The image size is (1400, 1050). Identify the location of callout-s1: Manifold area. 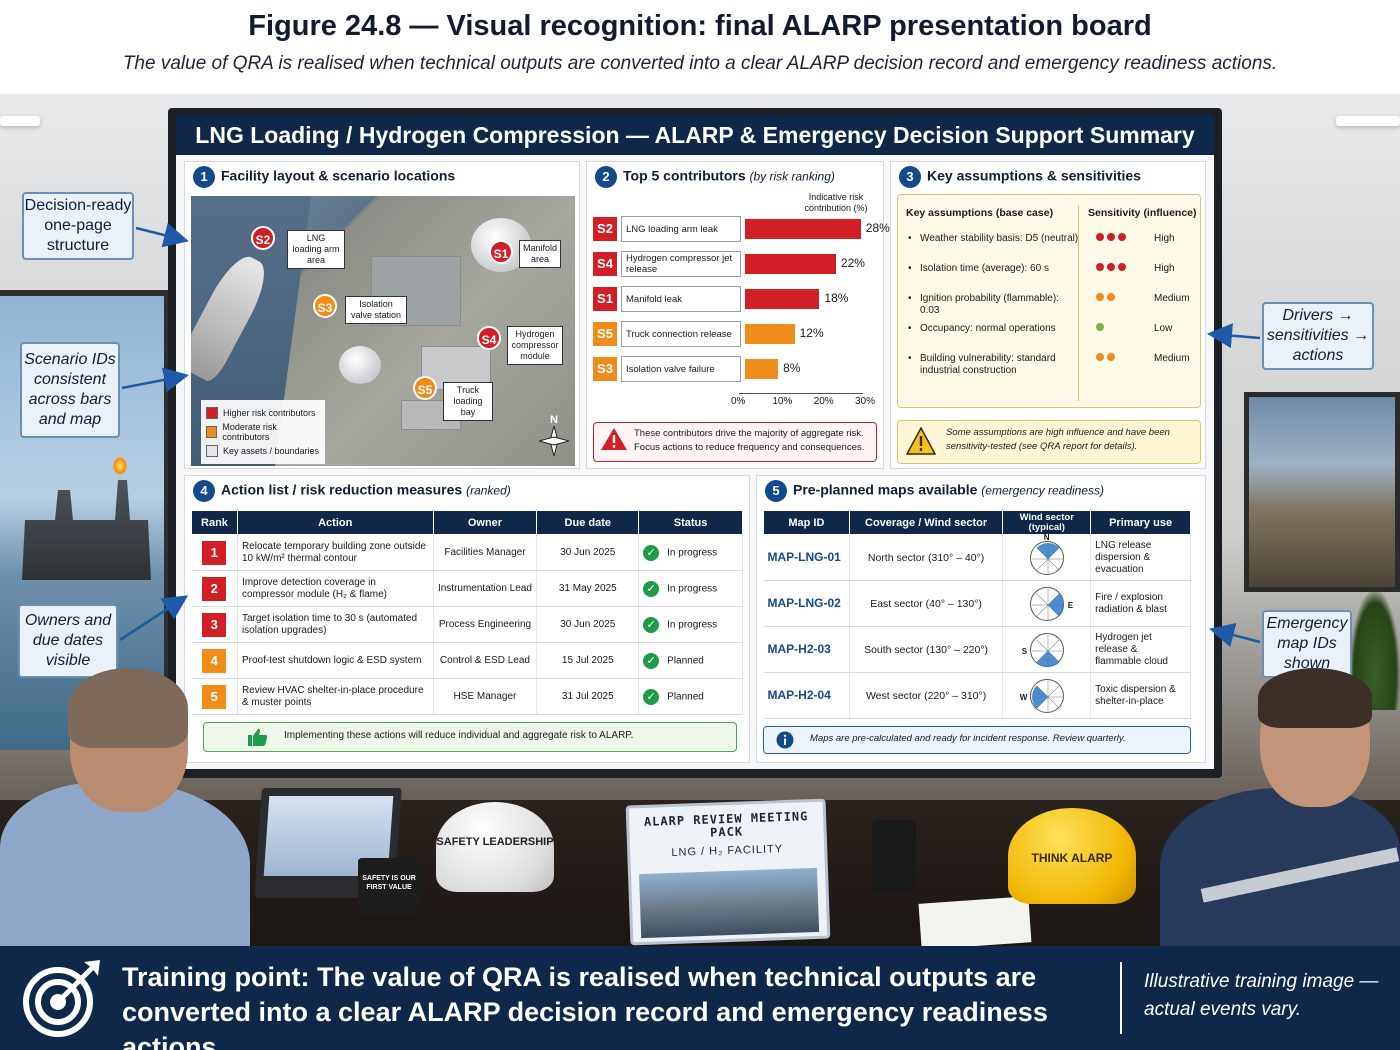
(540, 254).